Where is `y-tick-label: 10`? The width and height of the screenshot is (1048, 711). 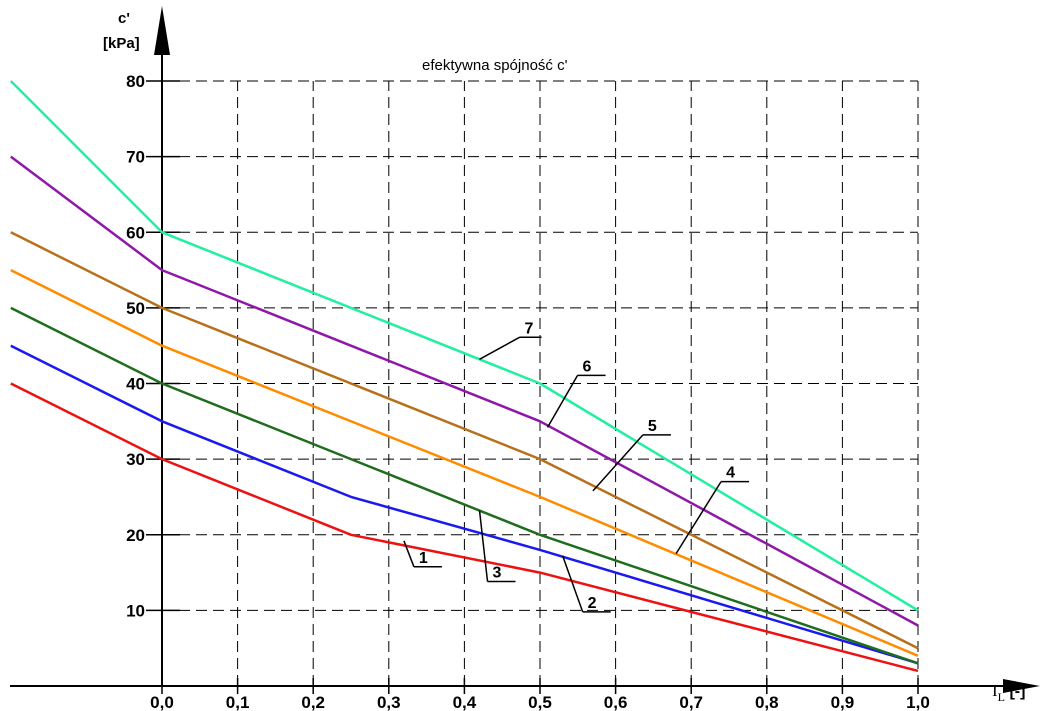
y-tick-label: 10 is located at coordinates (135, 610).